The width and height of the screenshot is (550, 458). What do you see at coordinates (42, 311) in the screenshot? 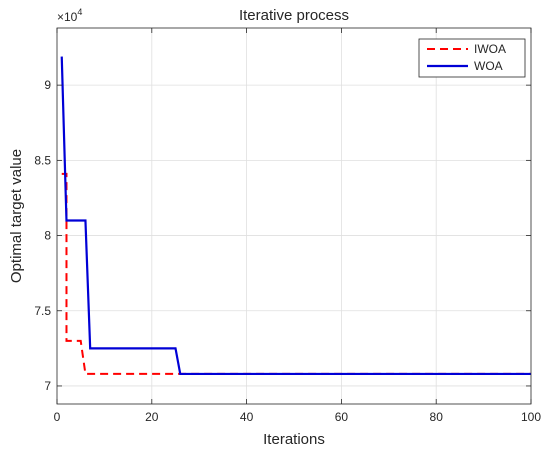
I see `y-tick-label: 7.5` at bounding box center [42, 311].